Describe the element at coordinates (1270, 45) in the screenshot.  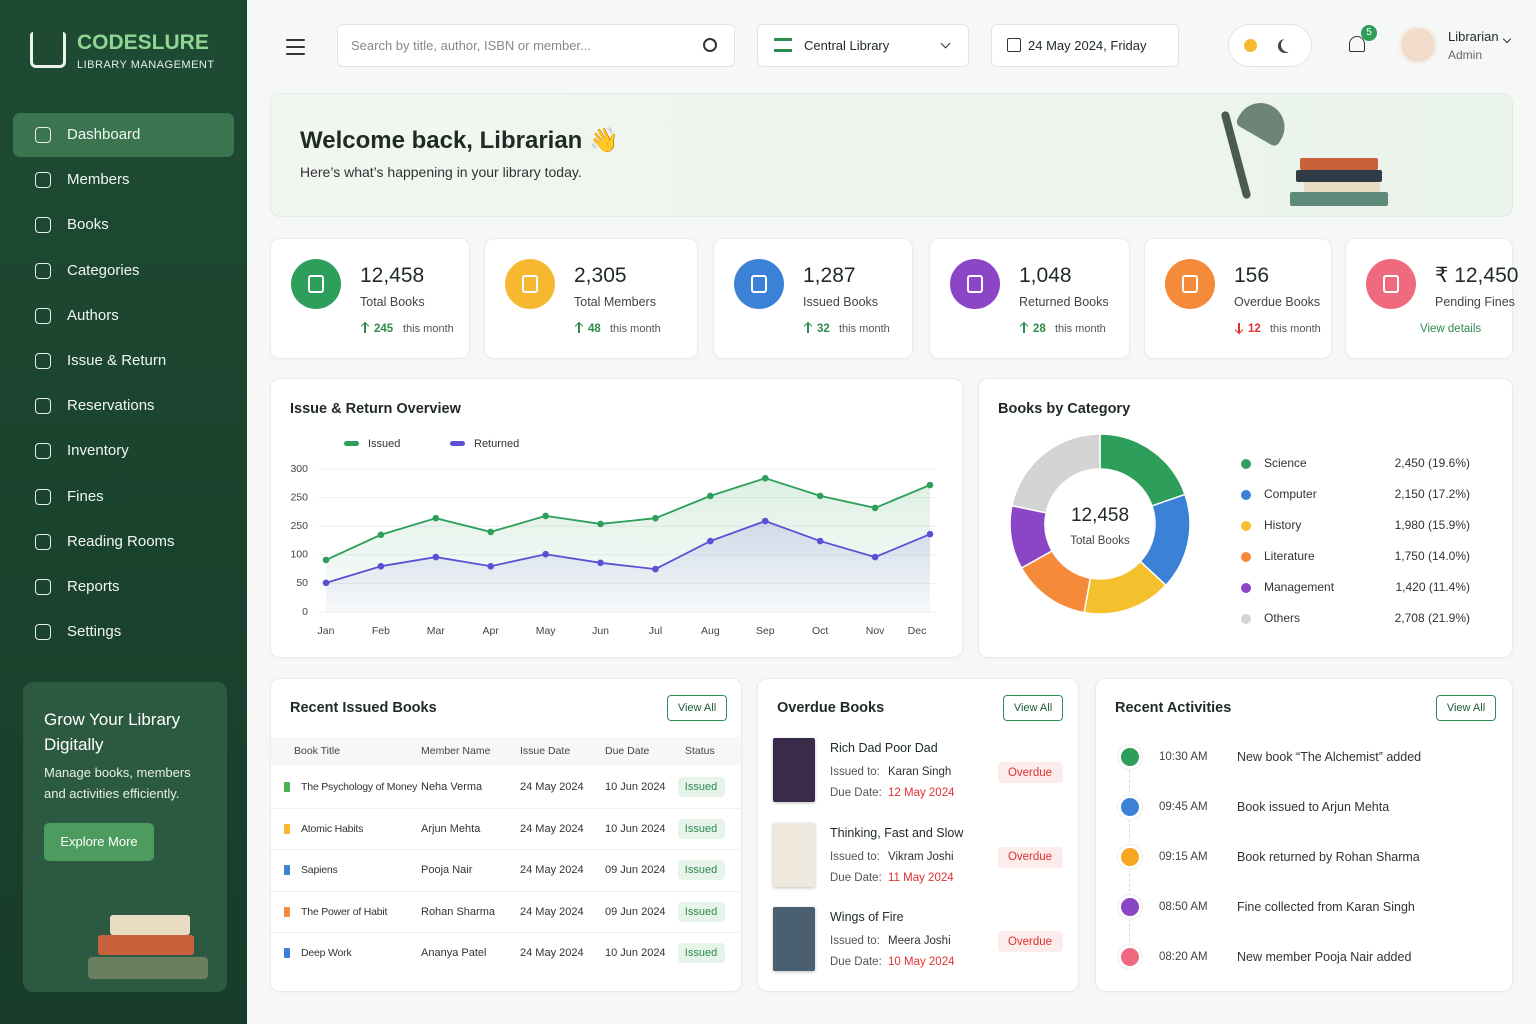
I see `theme-toggle` at that location.